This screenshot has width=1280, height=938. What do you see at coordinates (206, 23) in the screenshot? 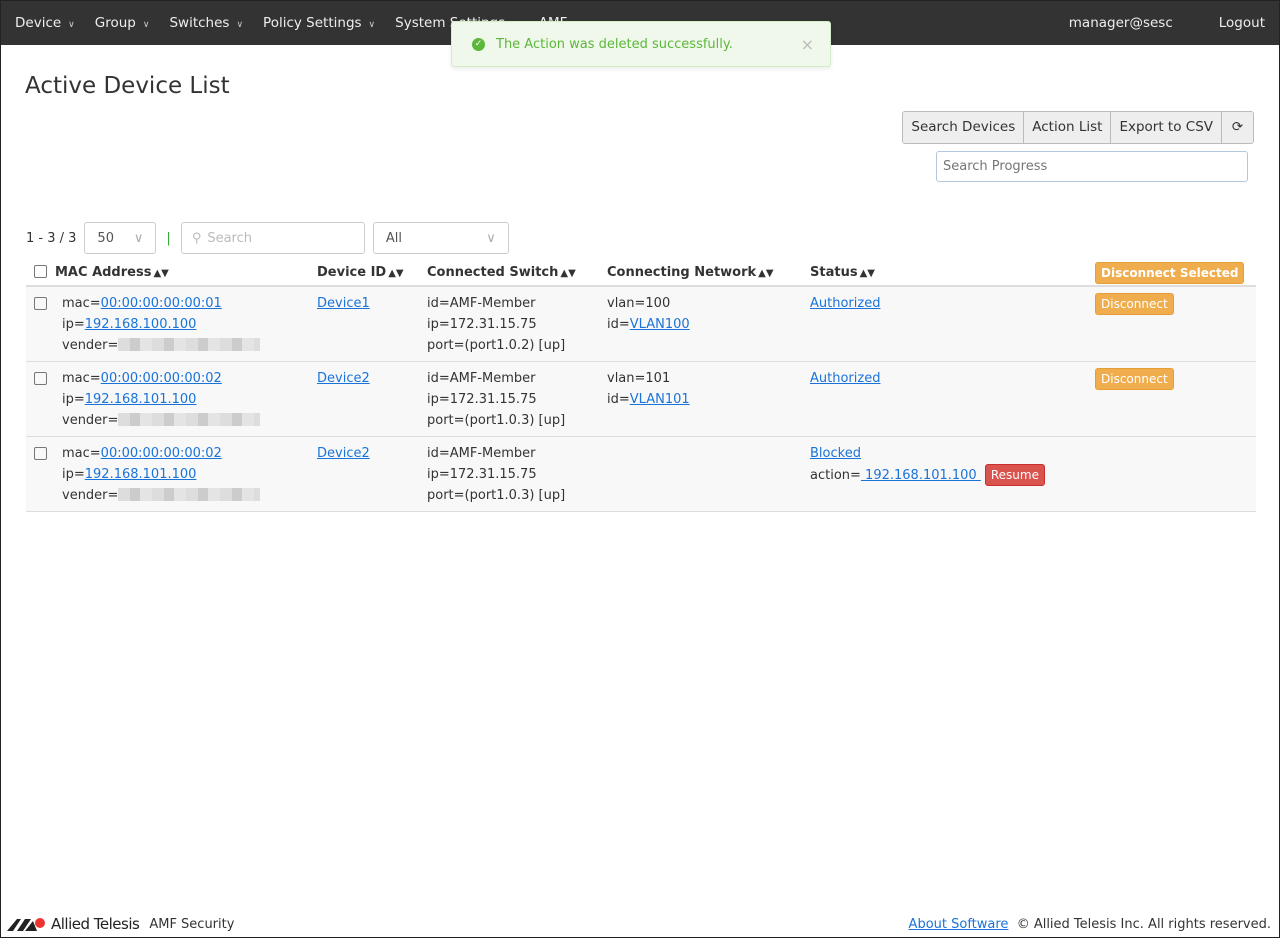
I see `nav-switches: Switches ∨` at bounding box center [206, 23].